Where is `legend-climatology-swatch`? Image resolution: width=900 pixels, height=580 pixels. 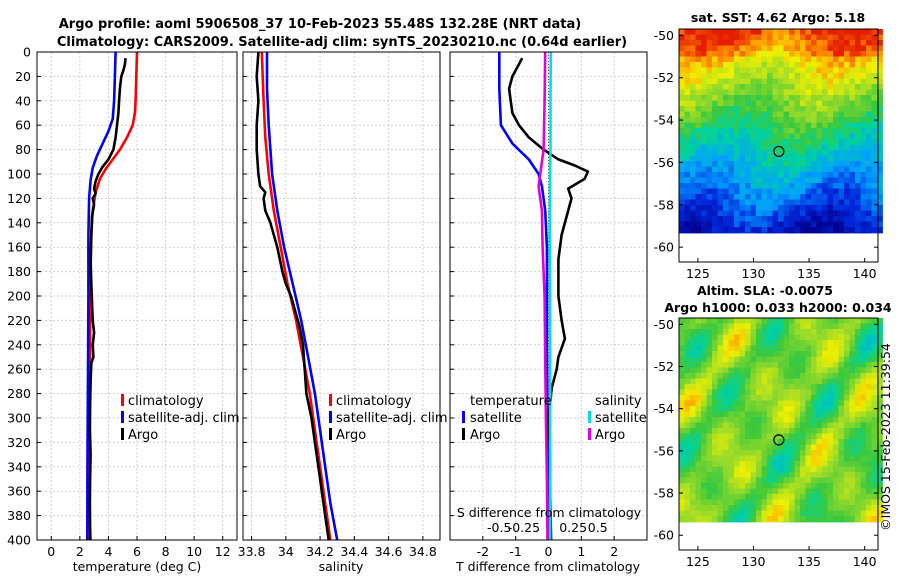 legend-climatology-swatch is located at coordinates (122, 400).